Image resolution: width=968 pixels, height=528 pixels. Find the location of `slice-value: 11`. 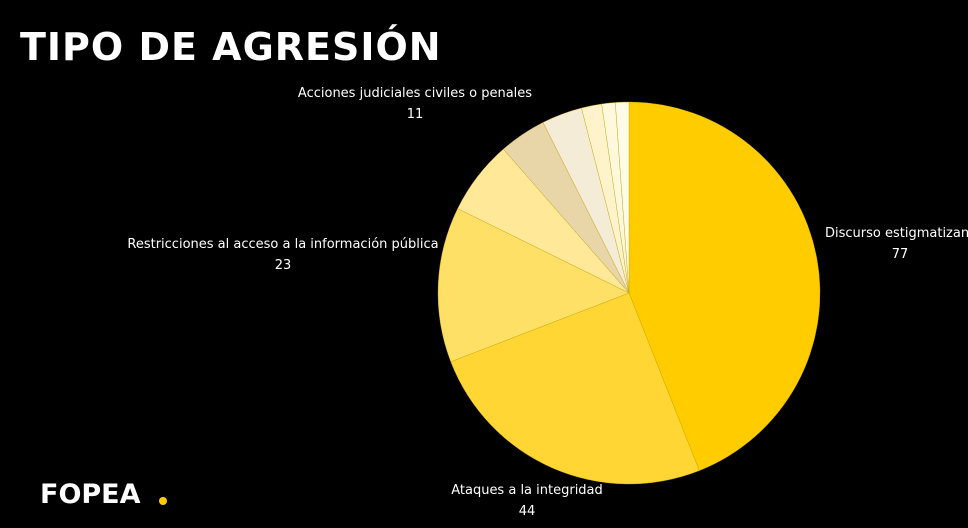

slice-value: 11 is located at coordinates (415, 114).